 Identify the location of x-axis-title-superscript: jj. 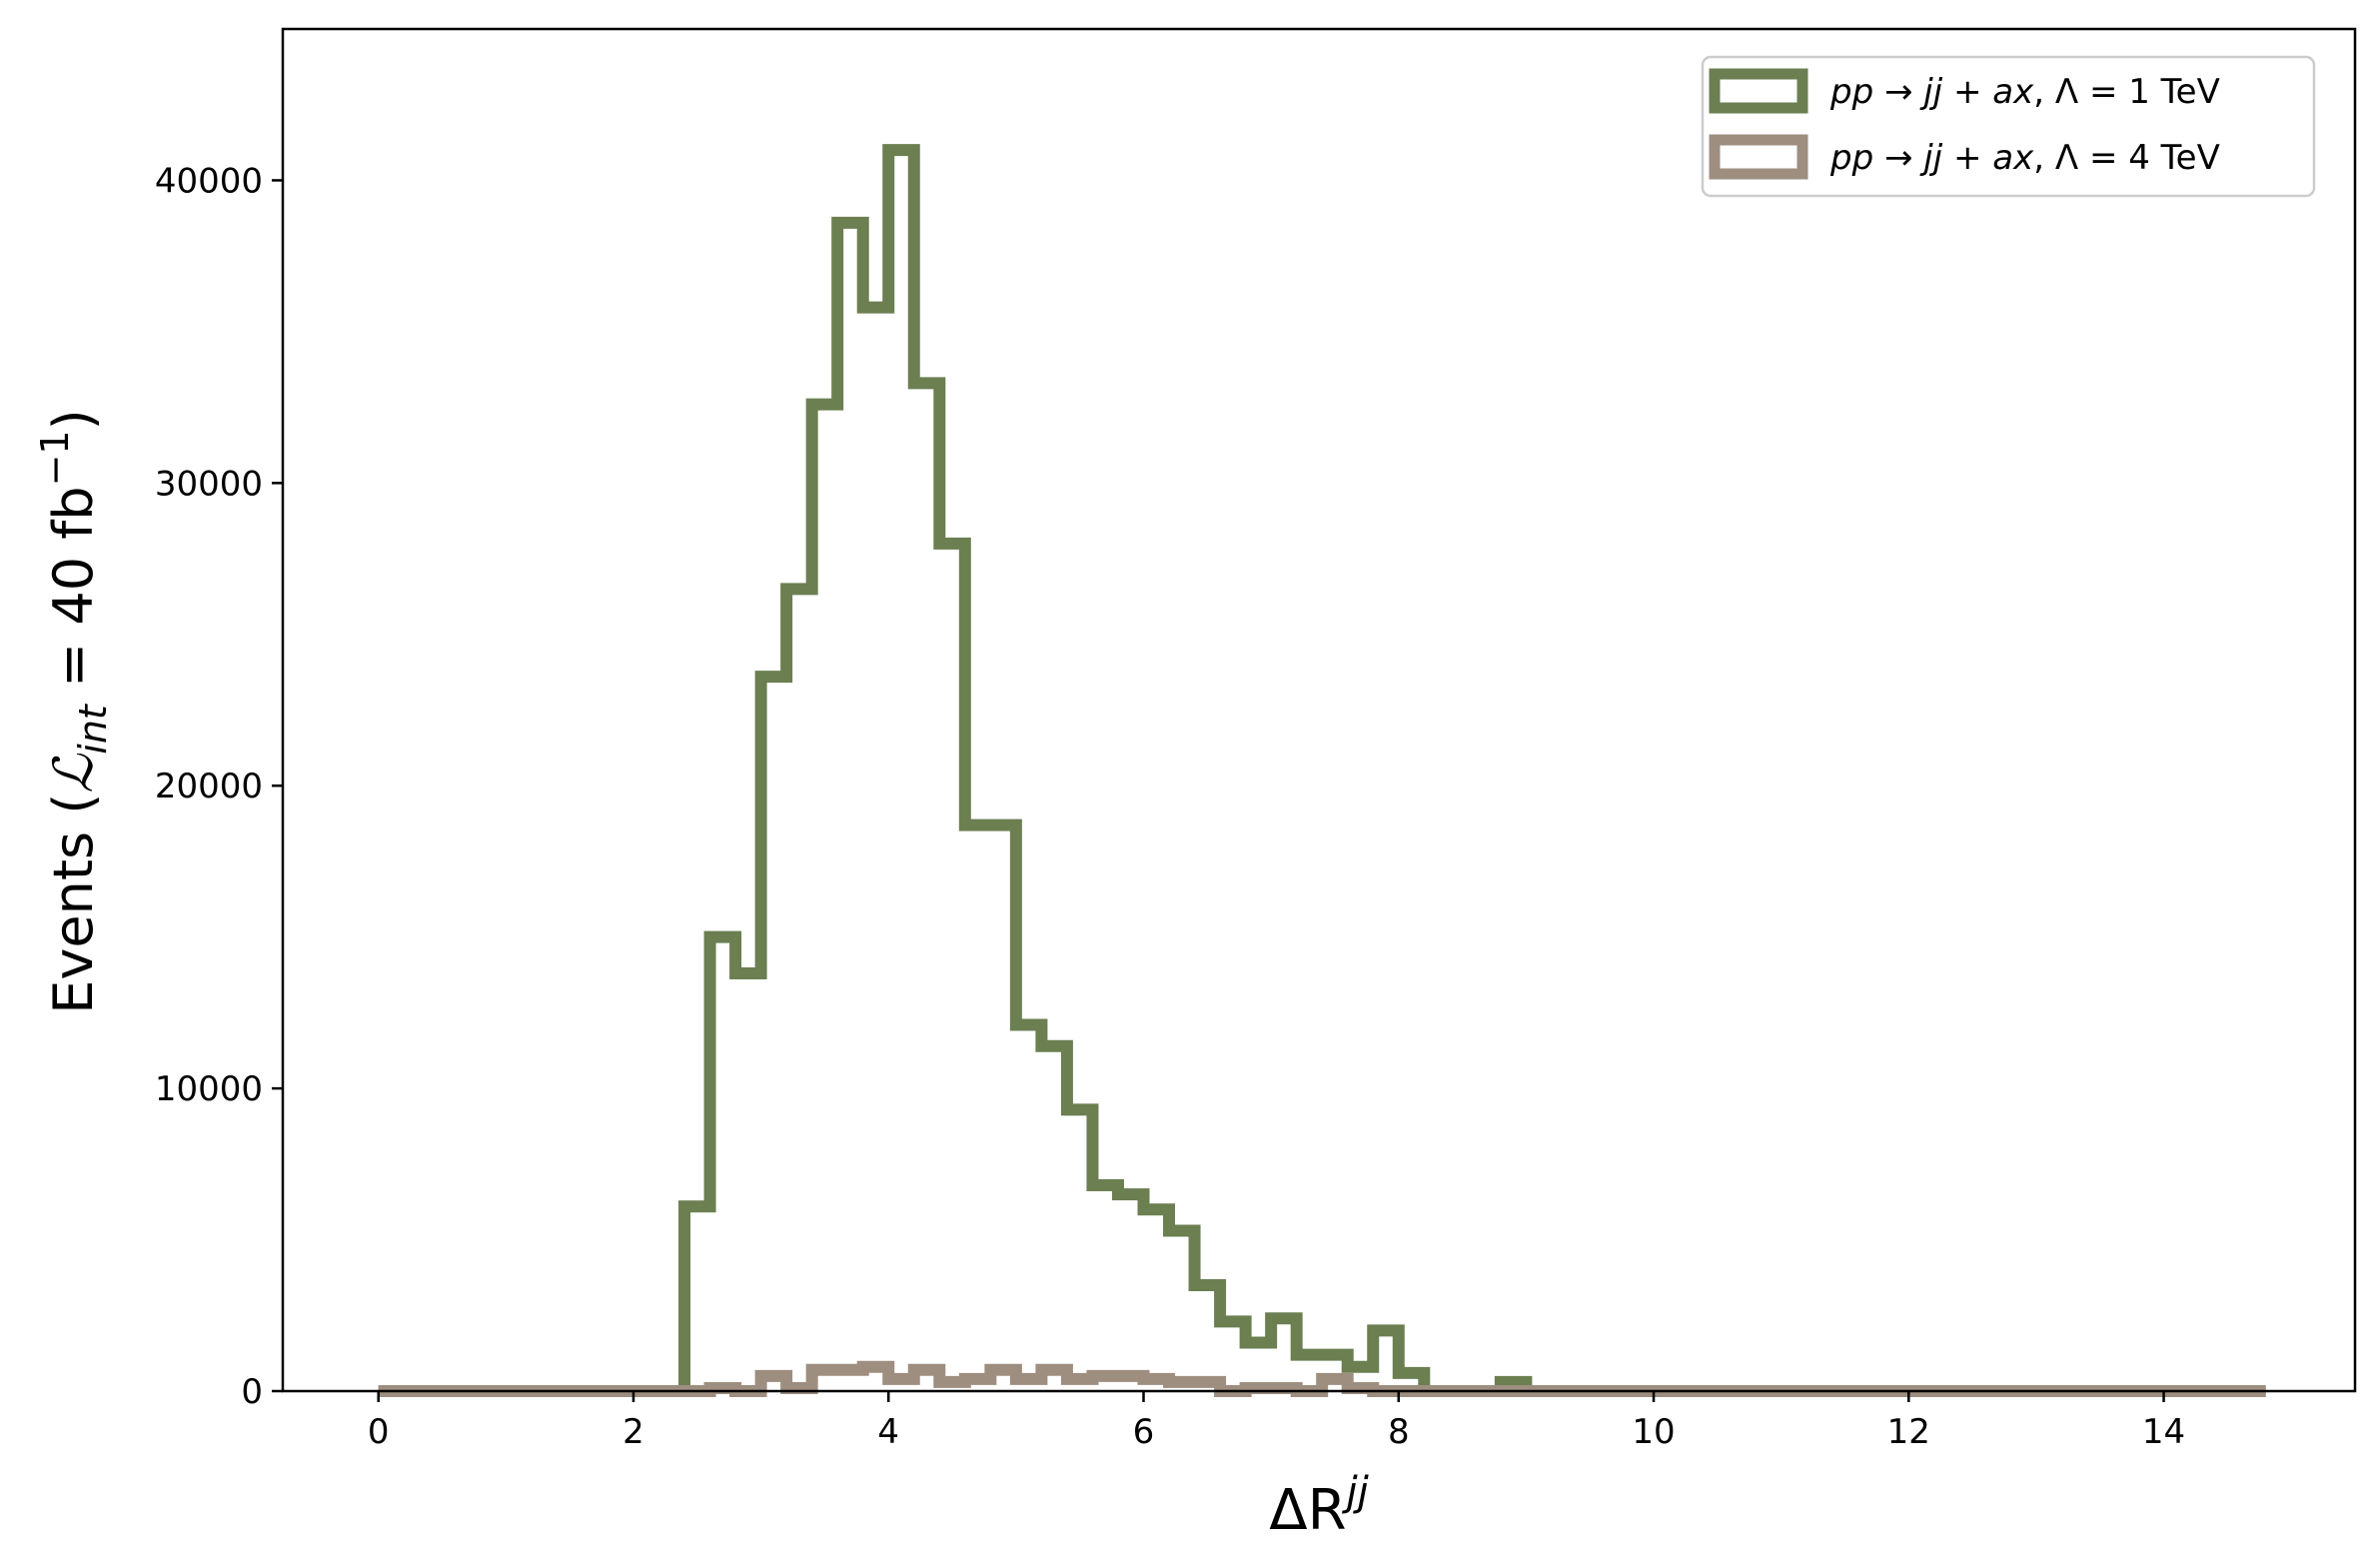
(1355, 1492).